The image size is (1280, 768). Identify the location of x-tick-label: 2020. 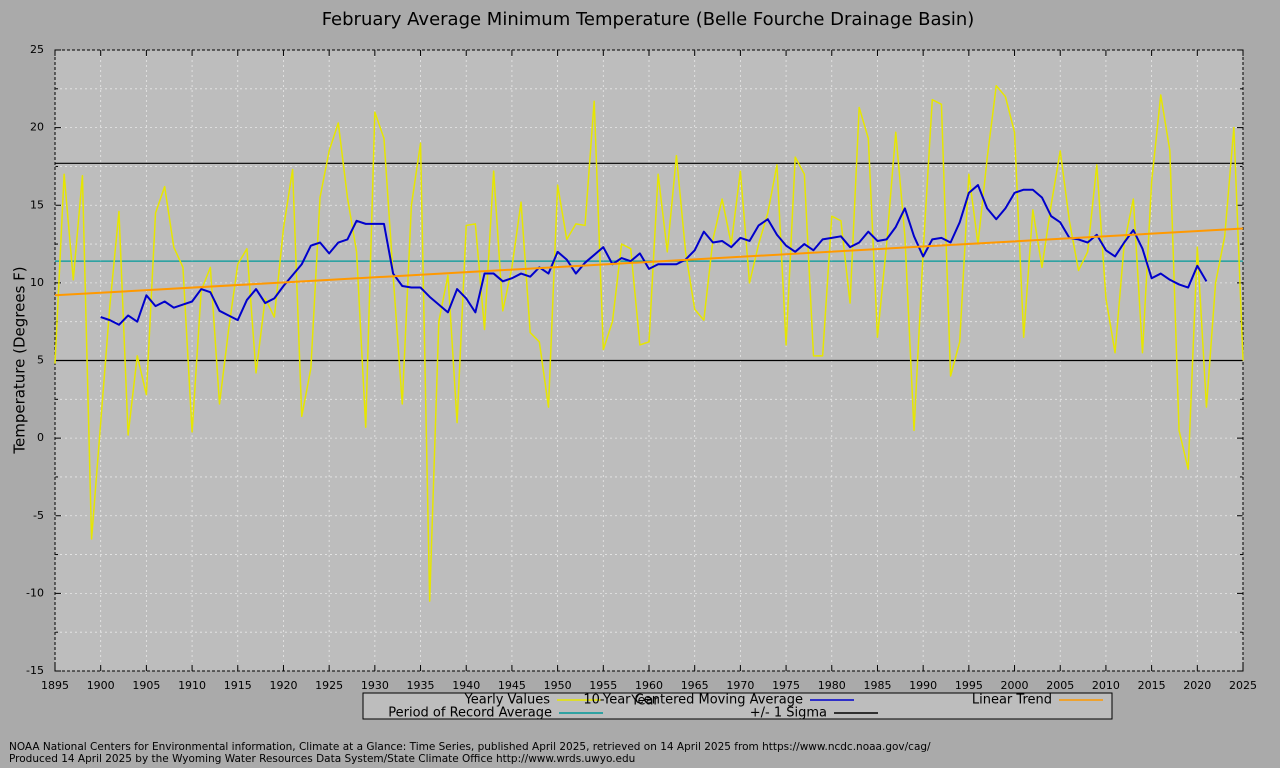
(1197, 685).